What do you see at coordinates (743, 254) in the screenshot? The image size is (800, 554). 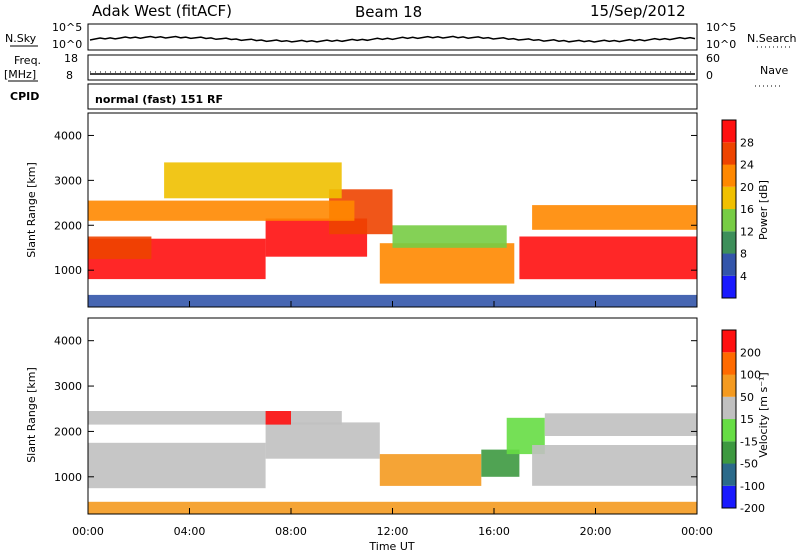 I see `colorbar-tick-label: 8` at bounding box center [743, 254].